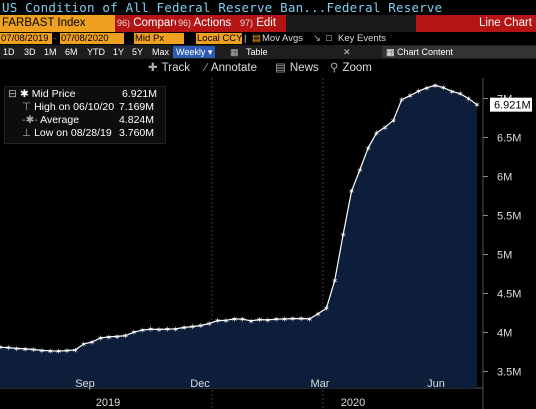 Image resolution: width=536 pixels, height=409 pixels. I want to click on compare-label: Compare, so click(157, 23).